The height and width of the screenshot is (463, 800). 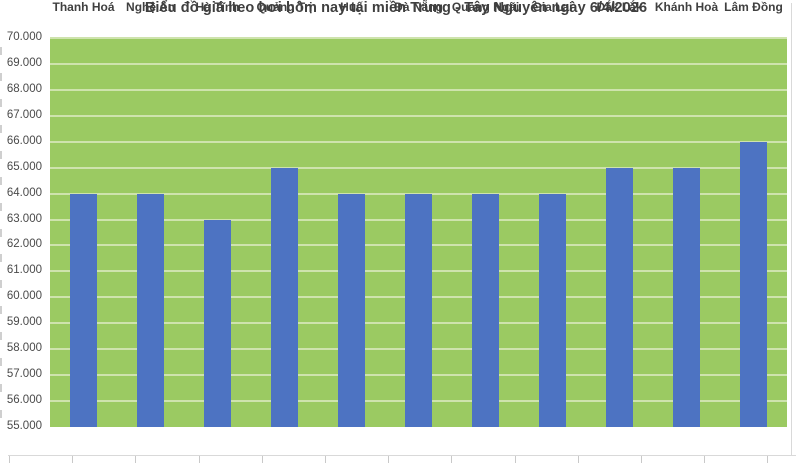 What do you see at coordinates (791, 229) in the screenshot?
I see `chart-right-border` at bounding box center [791, 229].